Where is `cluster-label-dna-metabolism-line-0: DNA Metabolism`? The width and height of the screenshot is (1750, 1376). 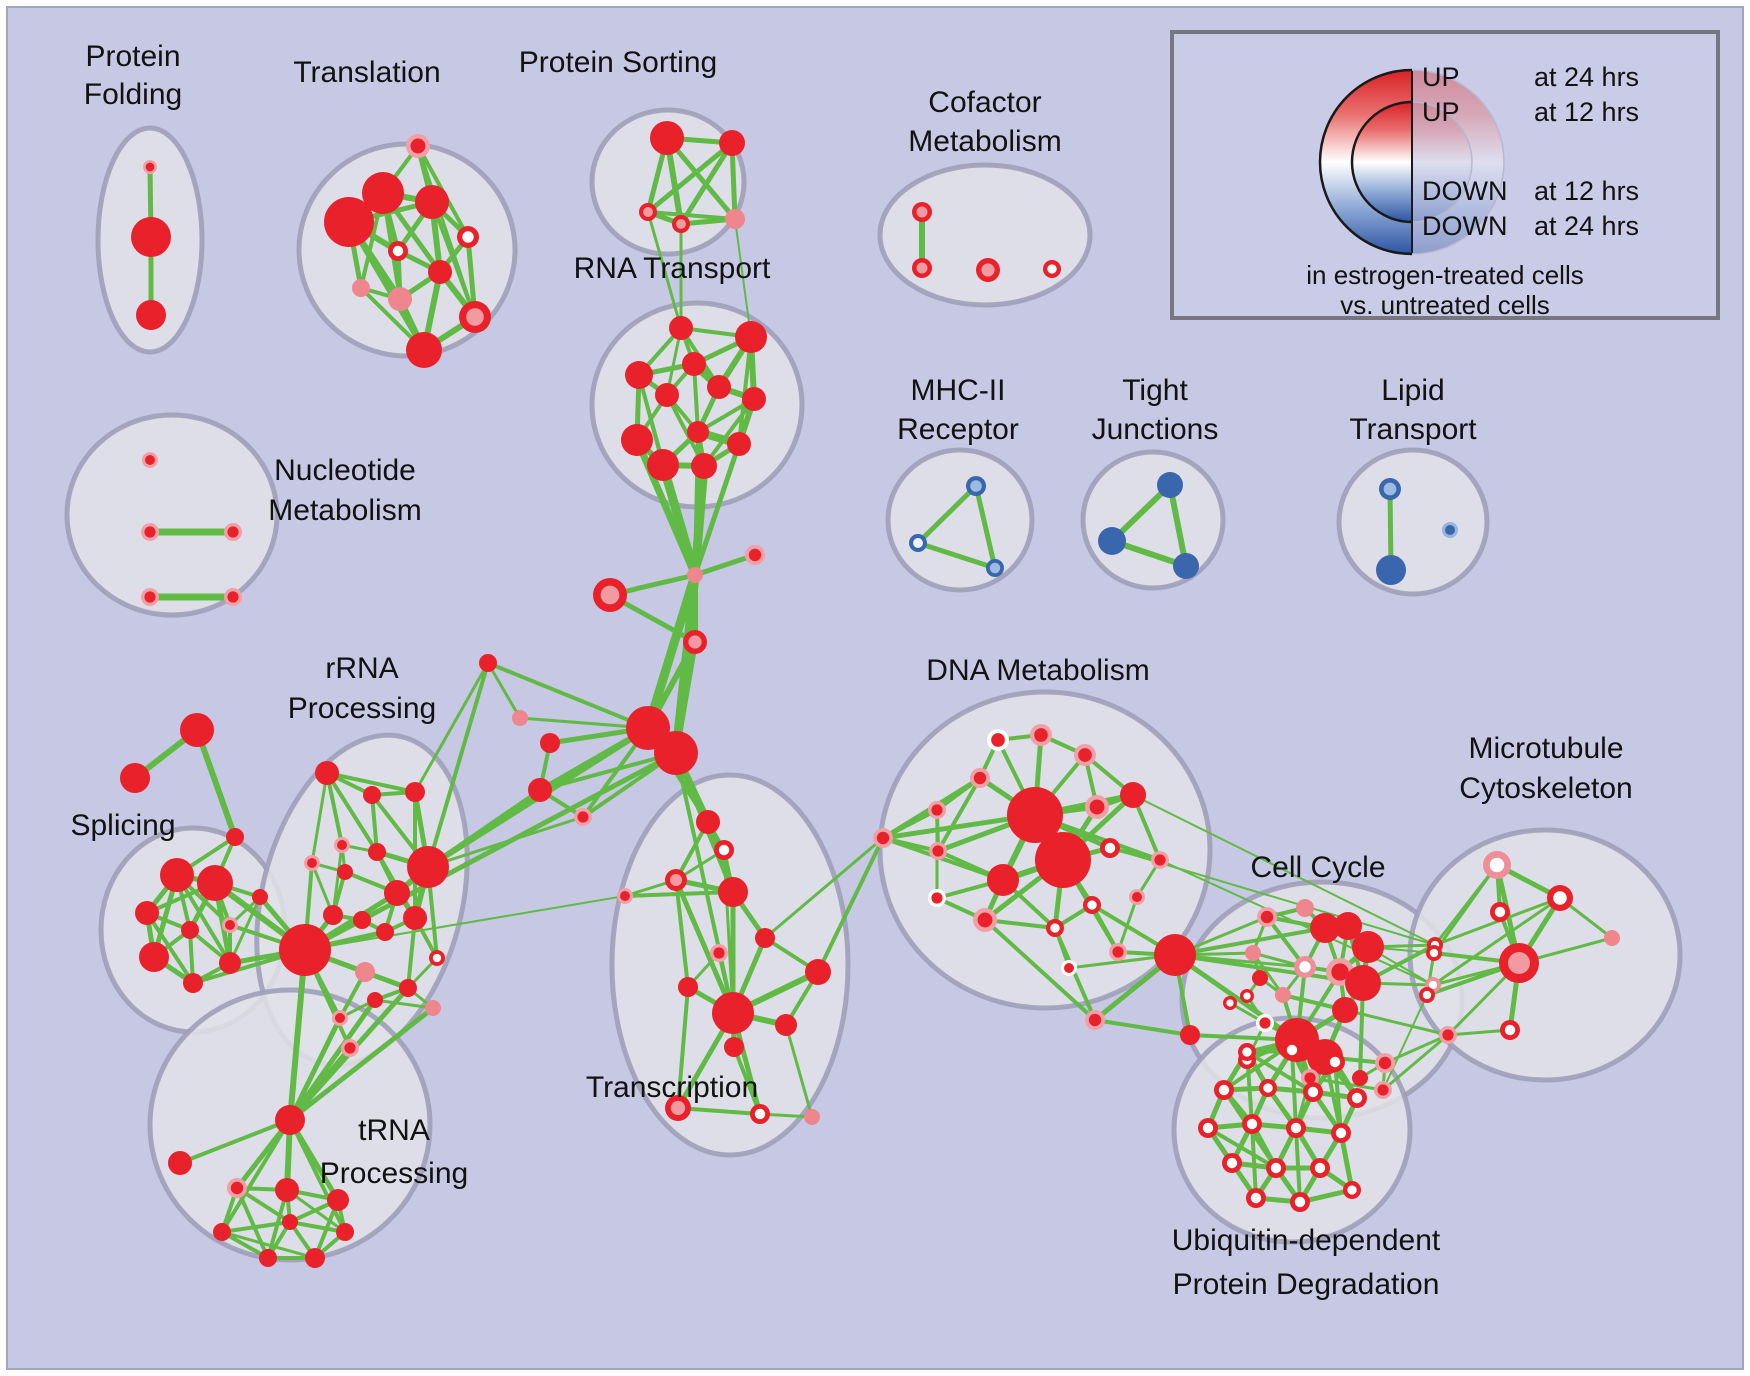 cluster-label-dna-metabolism-line-0: DNA Metabolism is located at coordinates (1037, 670).